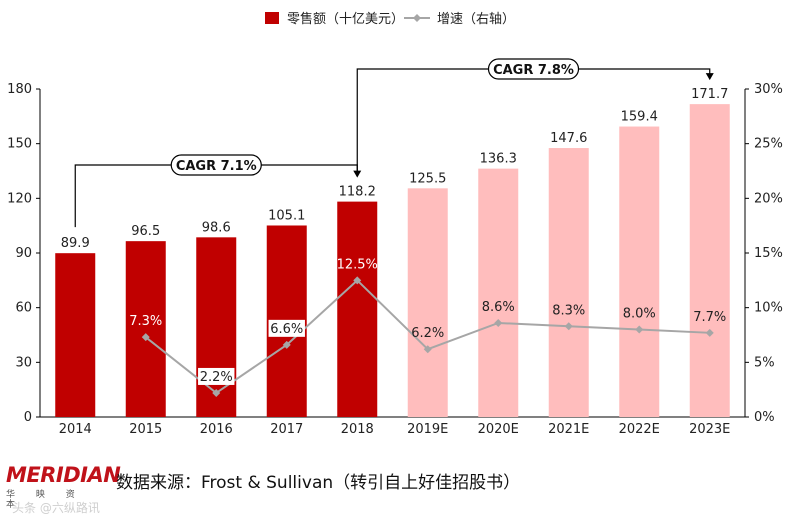 Image resolution: width=787 pixels, height=516 pixels. What do you see at coordinates (476, 19) in the screenshot?
I see `legend-line-label: 增速（右轴）` at bounding box center [476, 19].